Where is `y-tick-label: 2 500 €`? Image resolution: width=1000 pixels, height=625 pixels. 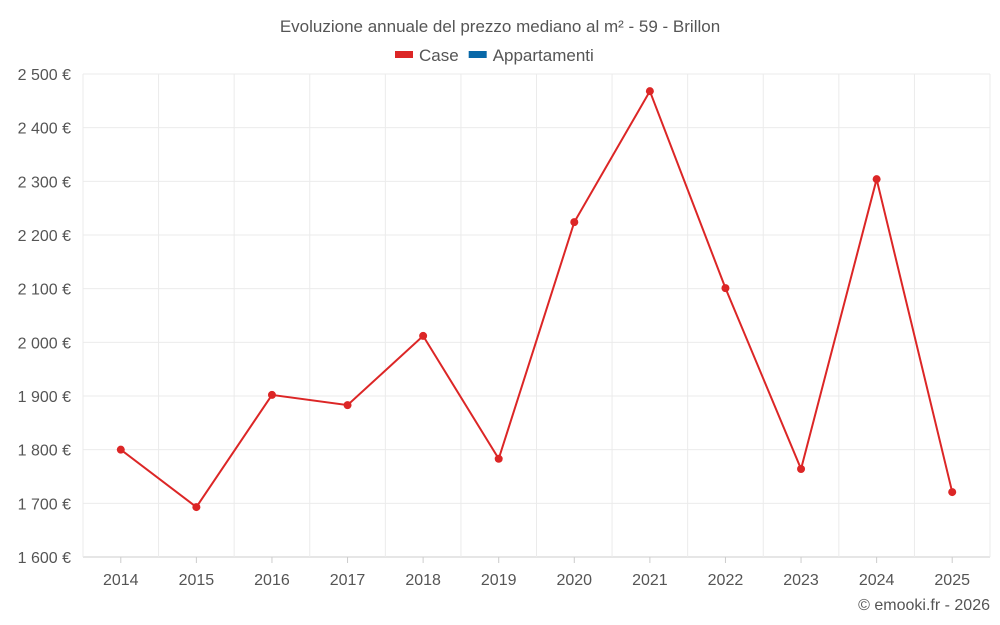
y-tick-label: 2 500 € is located at coordinates (44, 75).